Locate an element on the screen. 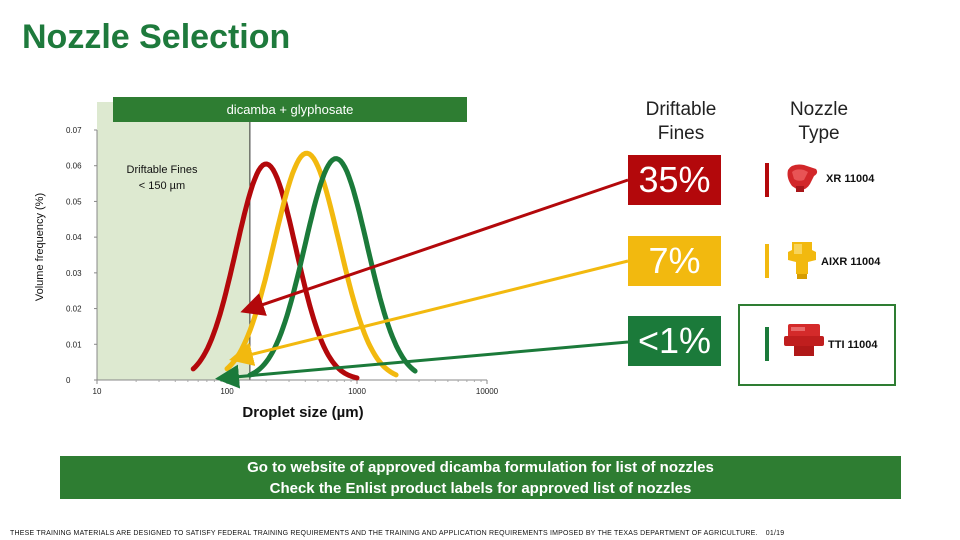 This screenshot has height=540, width=960. driftable-region-label-line2: < 150 µm is located at coordinates (162, 186).